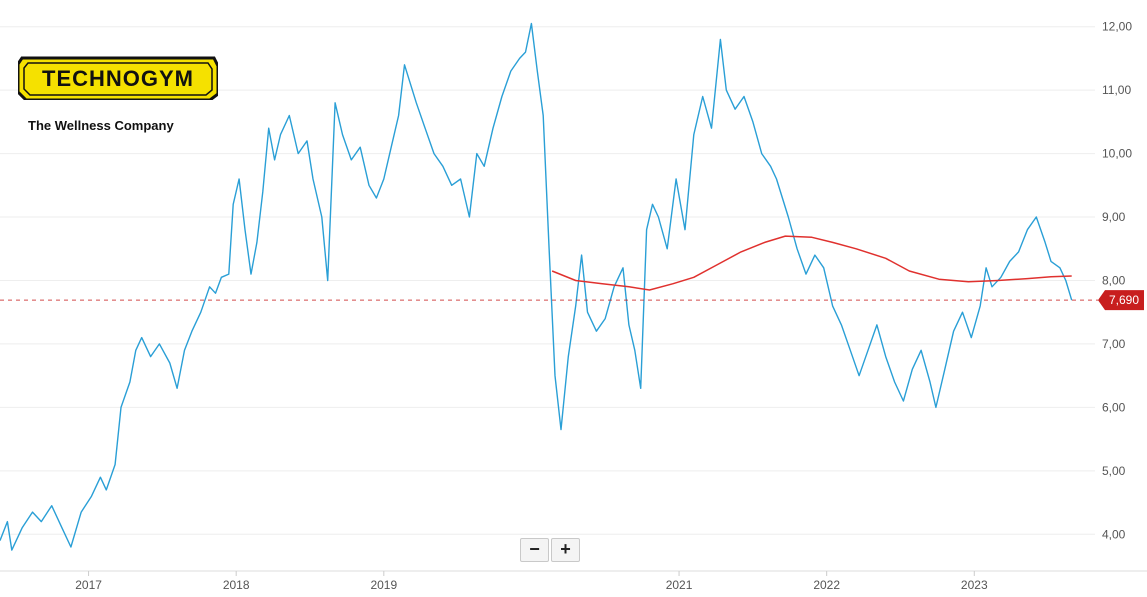 The image size is (1147, 597). What do you see at coordinates (1114, 344) in the screenshot?
I see `y-tick-label: 7,00` at bounding box center [1114, 344].